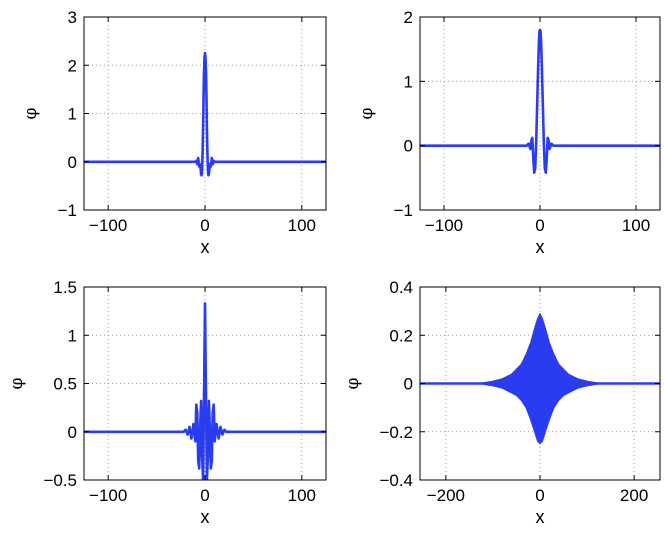  I want to click on x-tick-label-2: 200, so click(634, 495).